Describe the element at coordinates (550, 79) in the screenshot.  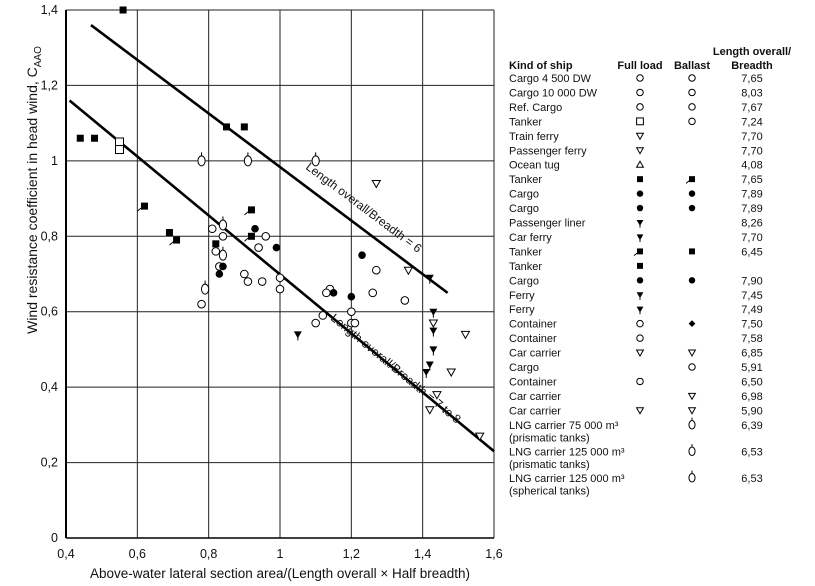
I see `legend-kind: Cargo 4 500 DW` at that location.